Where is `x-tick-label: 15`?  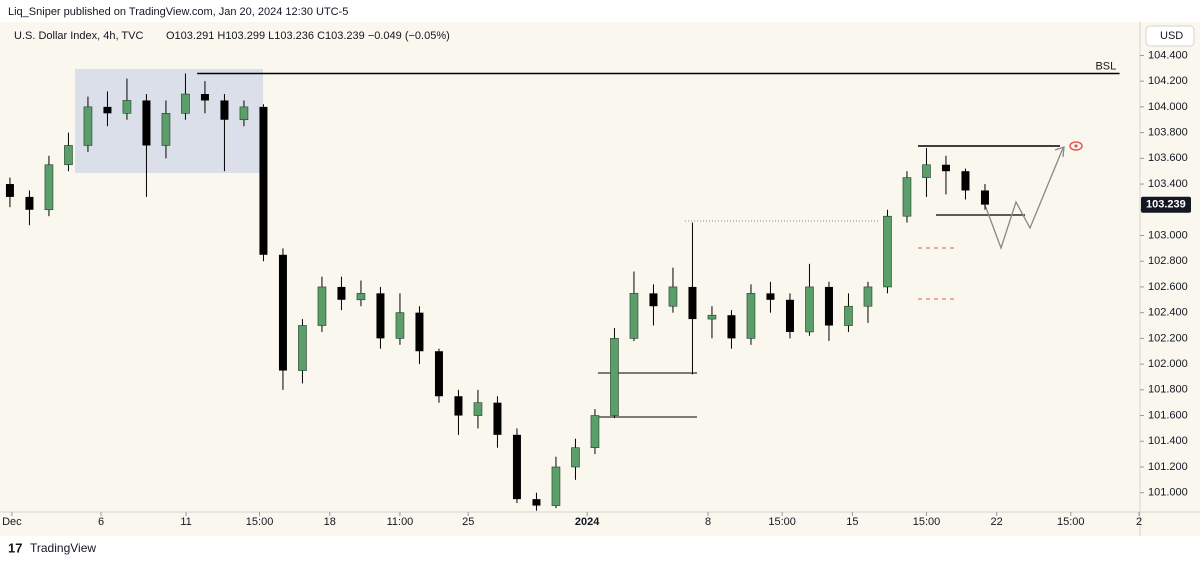
x-tick-label: 15 is located at coordinates (852, 522).